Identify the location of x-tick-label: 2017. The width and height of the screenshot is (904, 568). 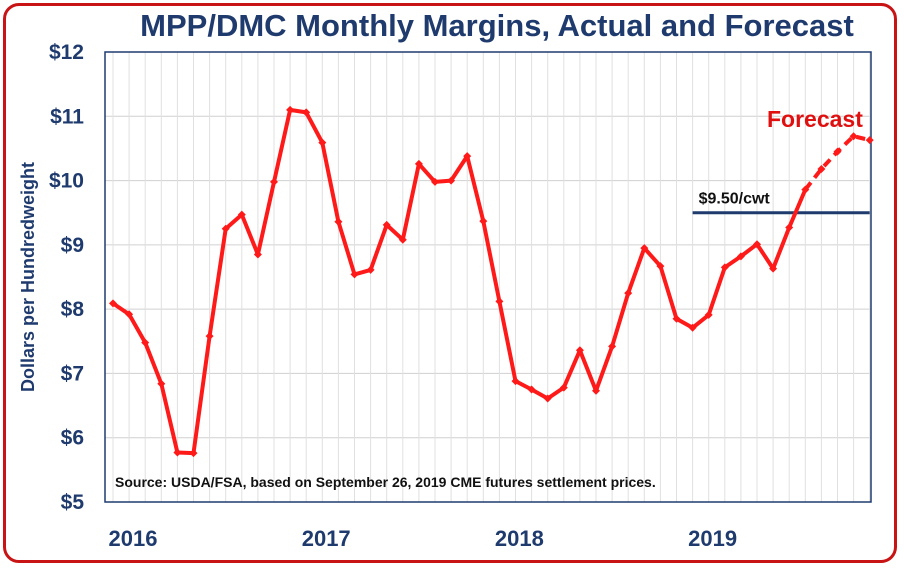
(326, 538).